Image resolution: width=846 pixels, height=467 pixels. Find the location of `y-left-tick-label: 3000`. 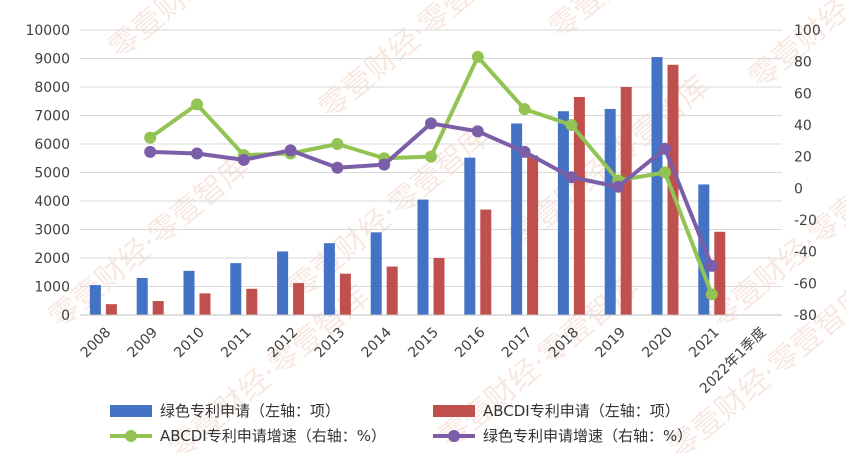

y-left-tick-label: 3000 is located at coordinates (52, 231).